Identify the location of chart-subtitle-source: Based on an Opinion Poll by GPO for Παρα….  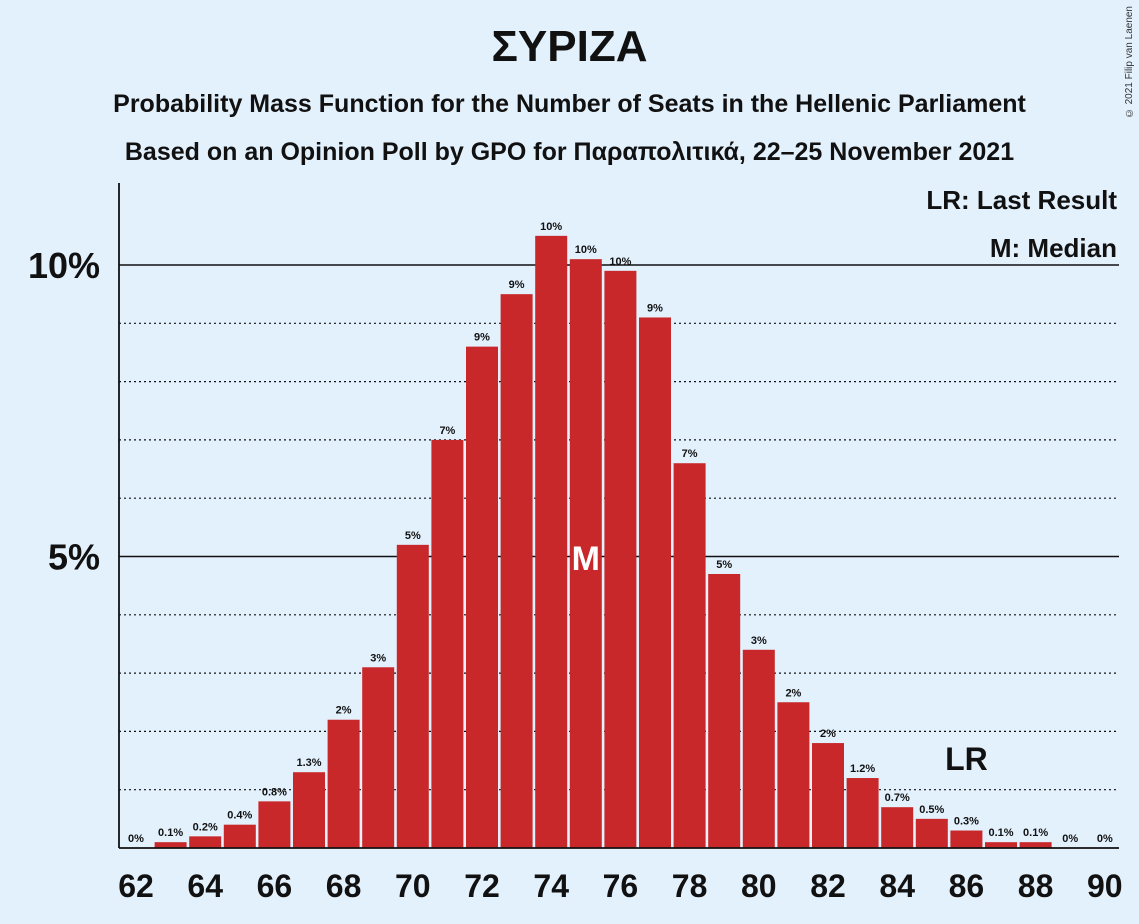
(569, 152).